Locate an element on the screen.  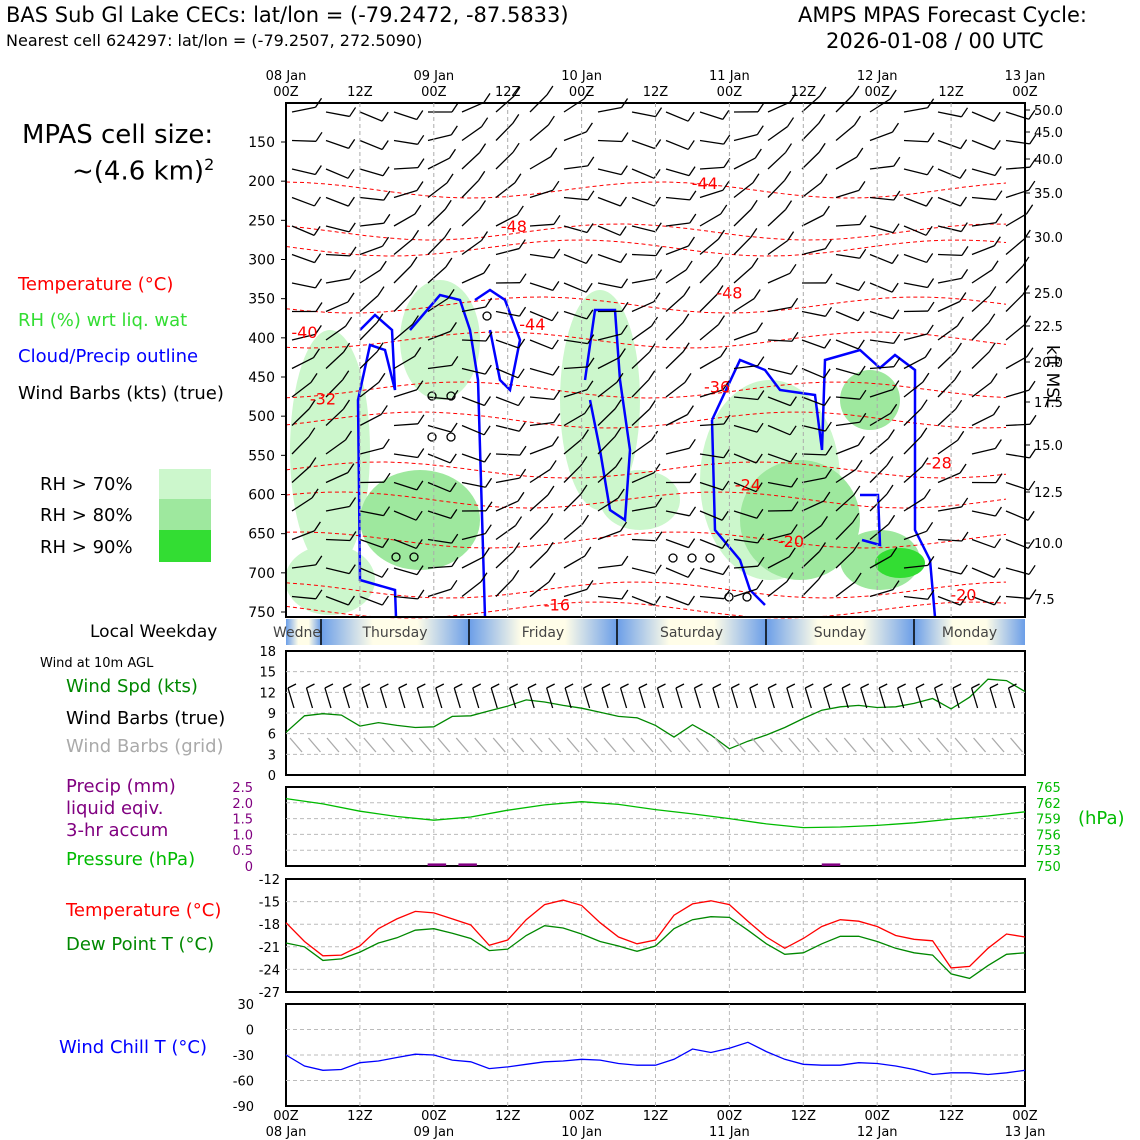
temperature-tick: -24 is located at coordinates (269, 970).